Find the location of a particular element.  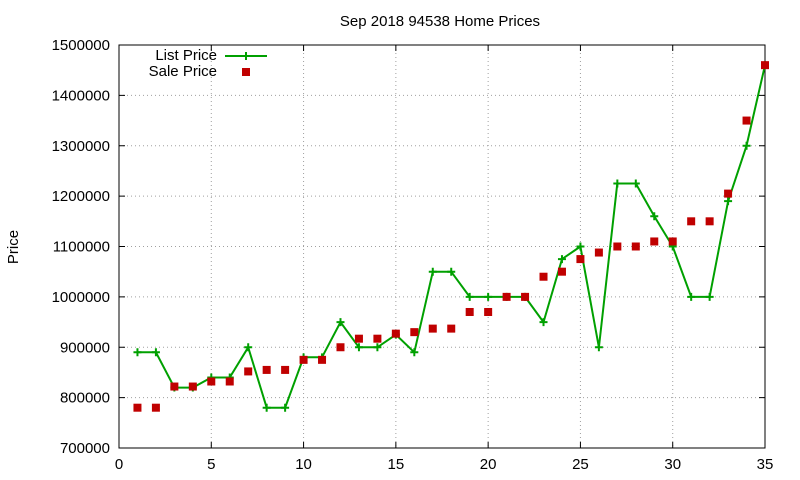

y-tick-label: 800000 is located at coordinates (85, 398).